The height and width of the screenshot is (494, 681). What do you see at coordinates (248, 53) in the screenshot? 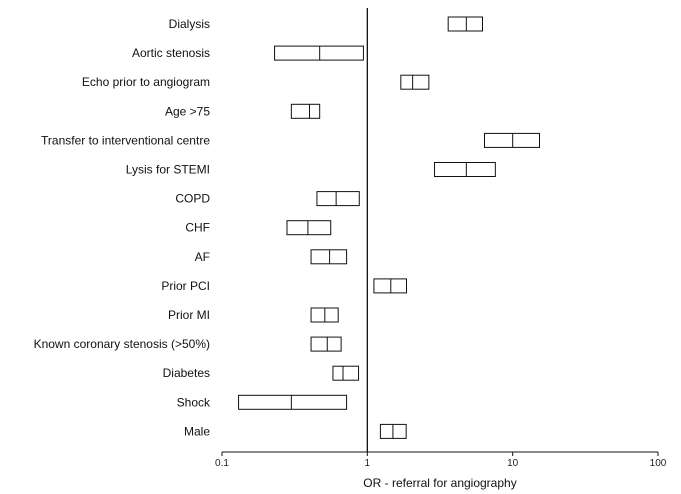
I see `forest-row: Aortic stenosis` at bounding box center [248, 53].